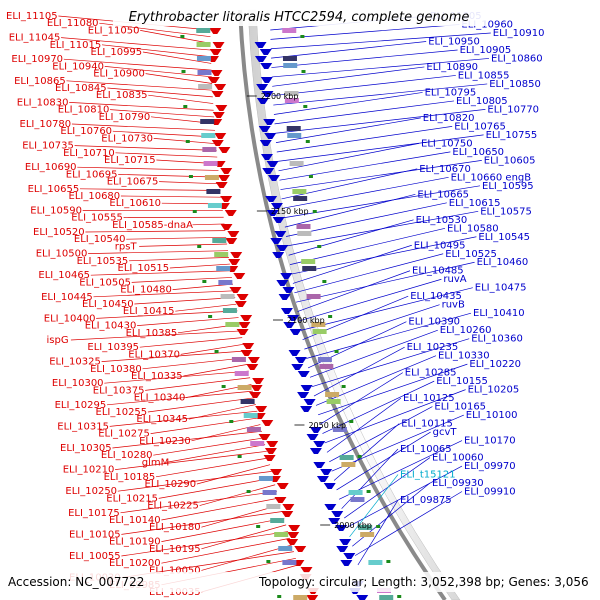 This screenshot has height=600, width=600. What do you see at coordinates (484, 75) in the screenshot?
I see `gene-label: ELI_10855` at bounding box center [484, 75].